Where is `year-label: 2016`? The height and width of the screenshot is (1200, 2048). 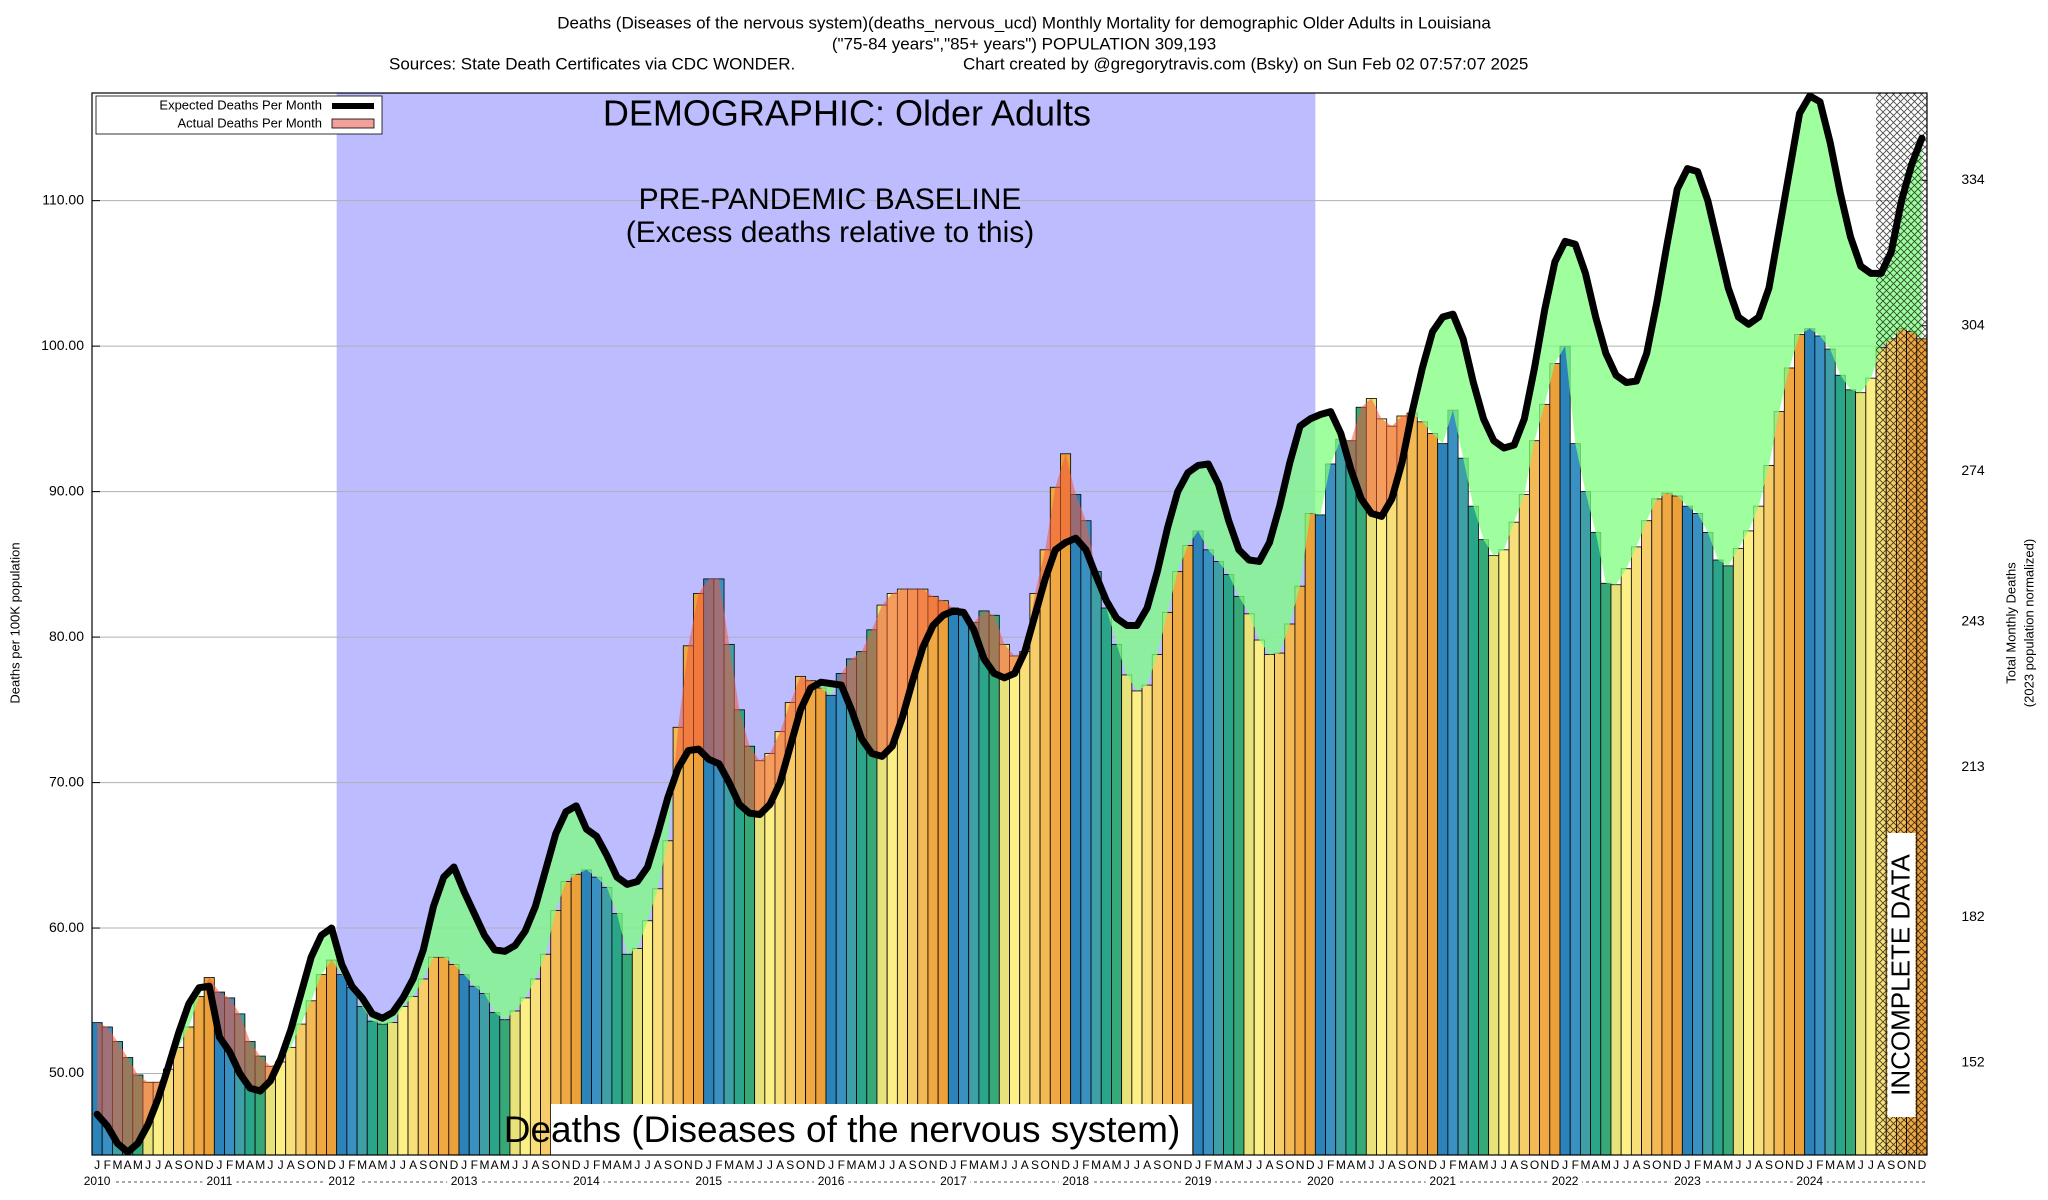
year-label: 2016 is located at coordinates (831, 1181).